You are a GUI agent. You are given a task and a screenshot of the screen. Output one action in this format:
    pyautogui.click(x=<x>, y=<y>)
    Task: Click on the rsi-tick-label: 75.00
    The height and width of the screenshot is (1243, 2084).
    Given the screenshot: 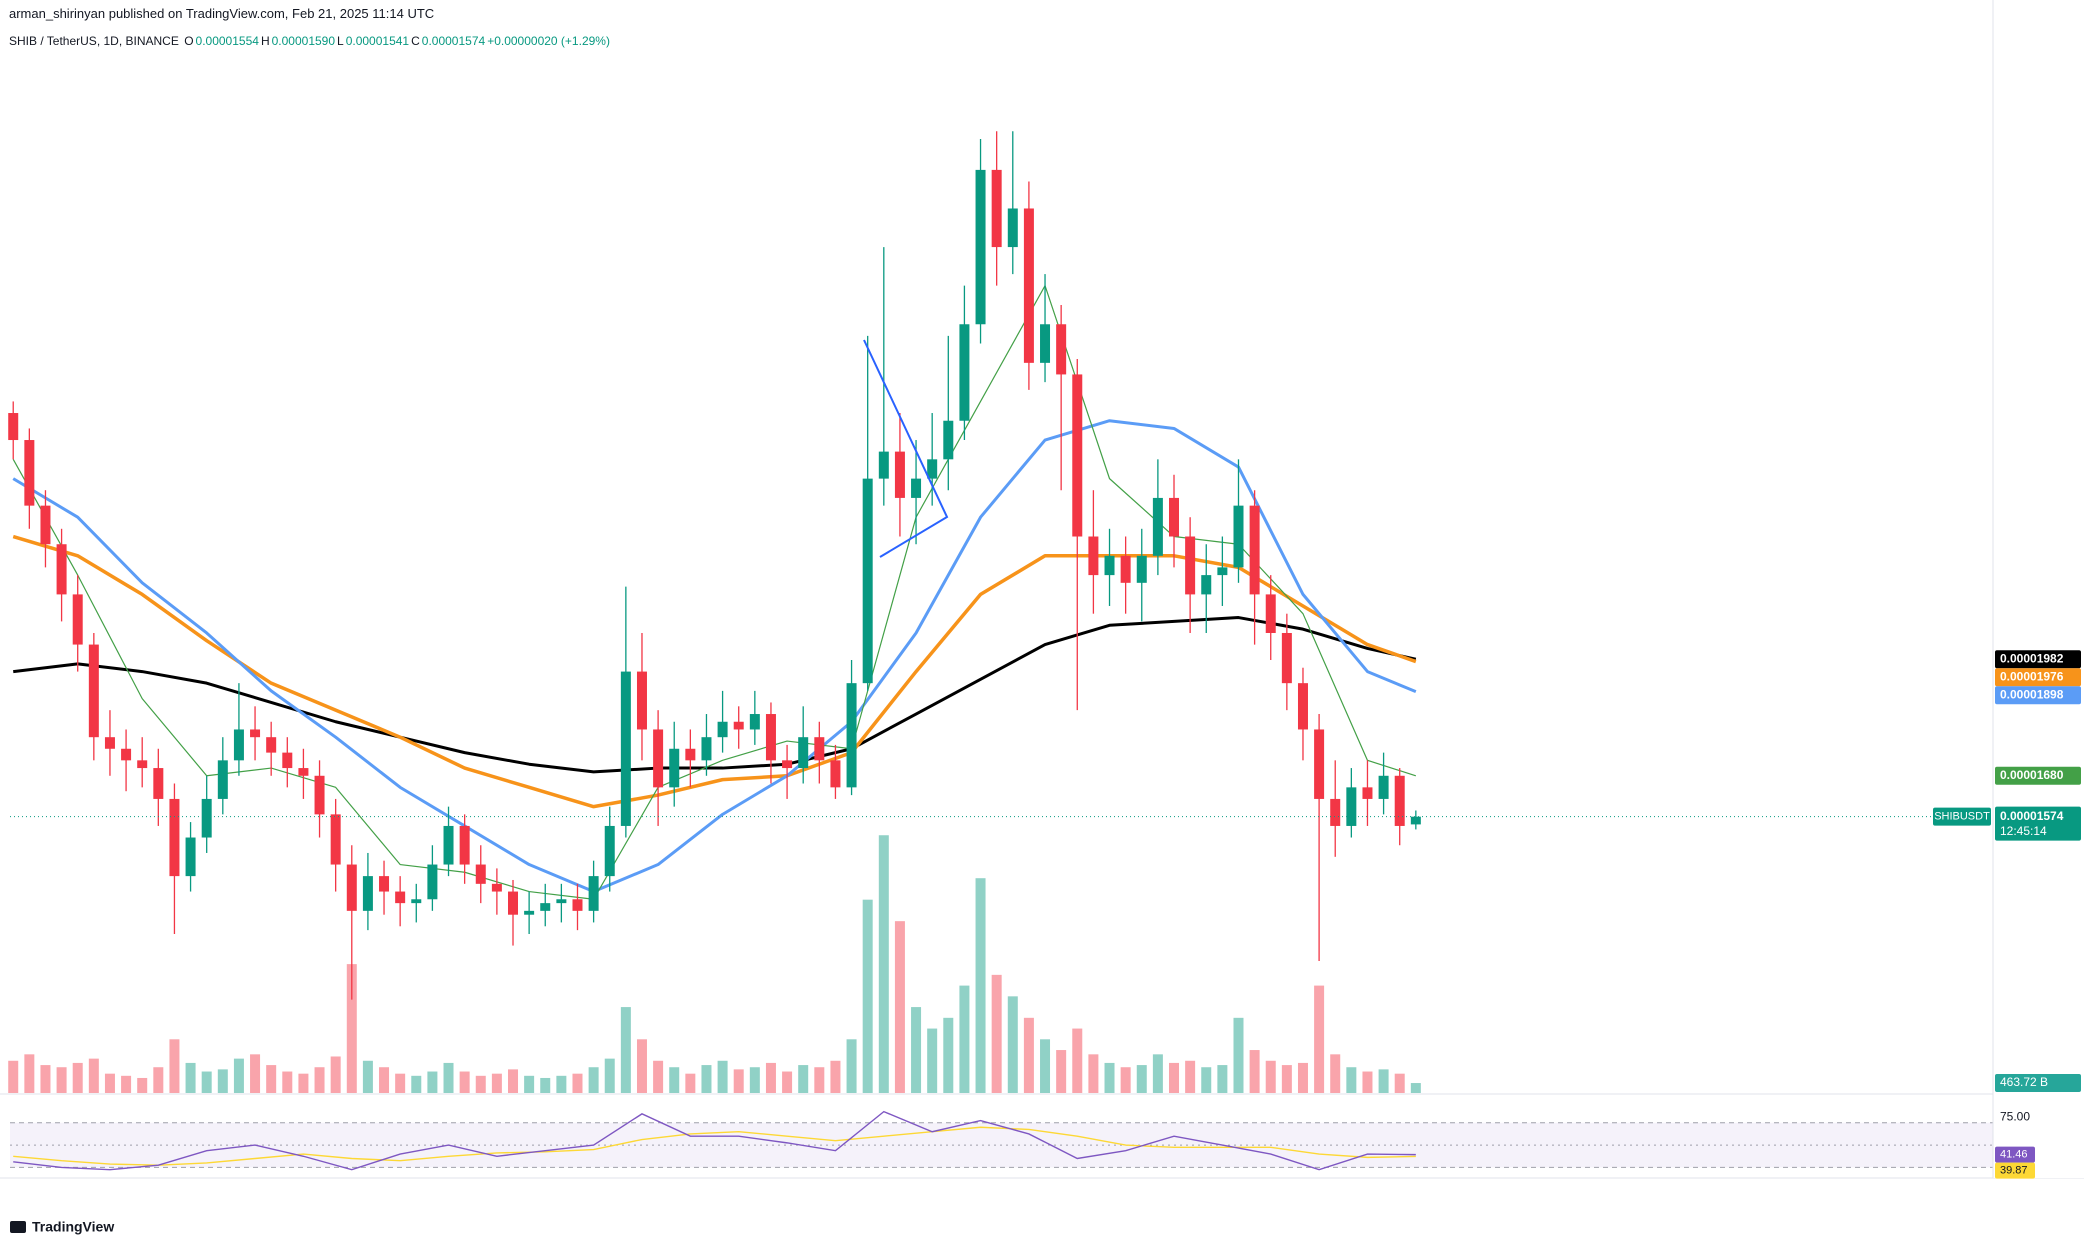 What is the action you would take?
    pyautogui.click(x=2015, y=1116)
    